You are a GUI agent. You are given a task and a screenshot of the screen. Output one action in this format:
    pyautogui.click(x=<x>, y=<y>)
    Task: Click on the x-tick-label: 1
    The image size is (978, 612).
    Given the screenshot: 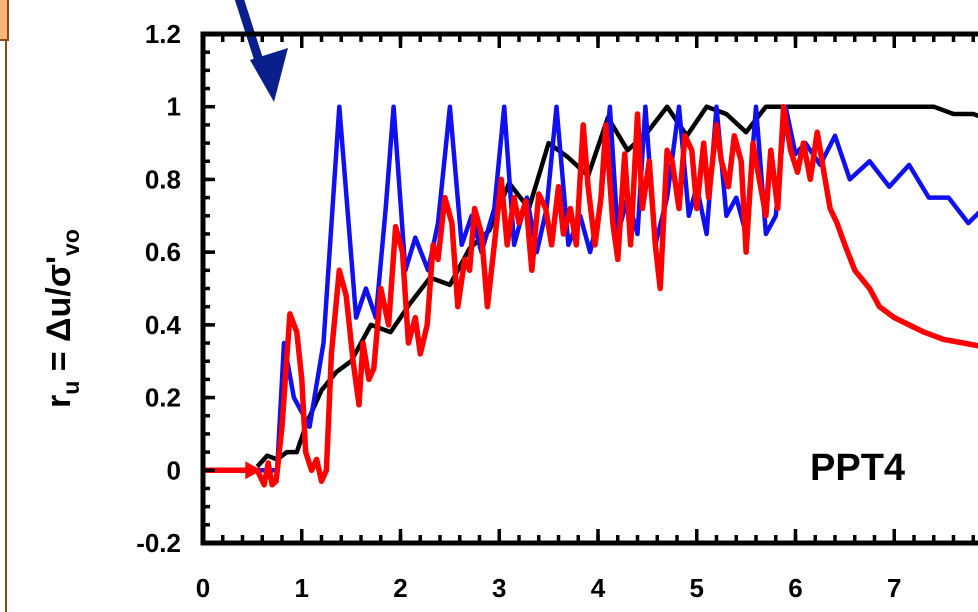 What is the action you would take?
    pyautogui.click(x=302, y=588)
    